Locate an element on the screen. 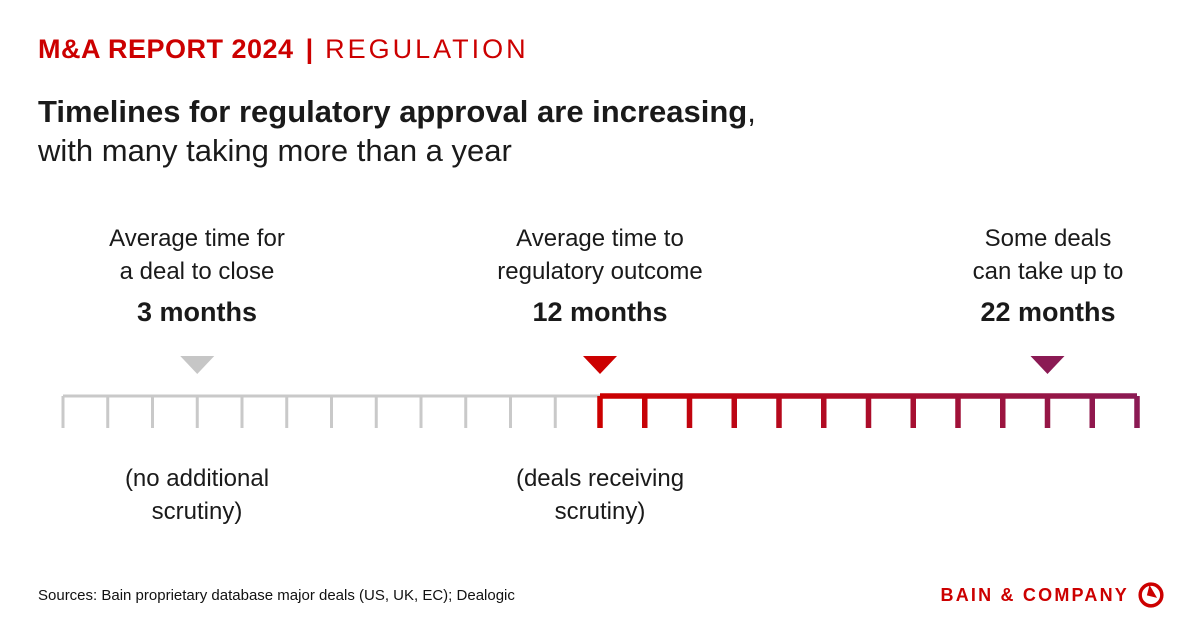 The height and width of the screenshot is (628, 1200). report-title: M&A REPORT 2024 is located at coordinates (166, 49).